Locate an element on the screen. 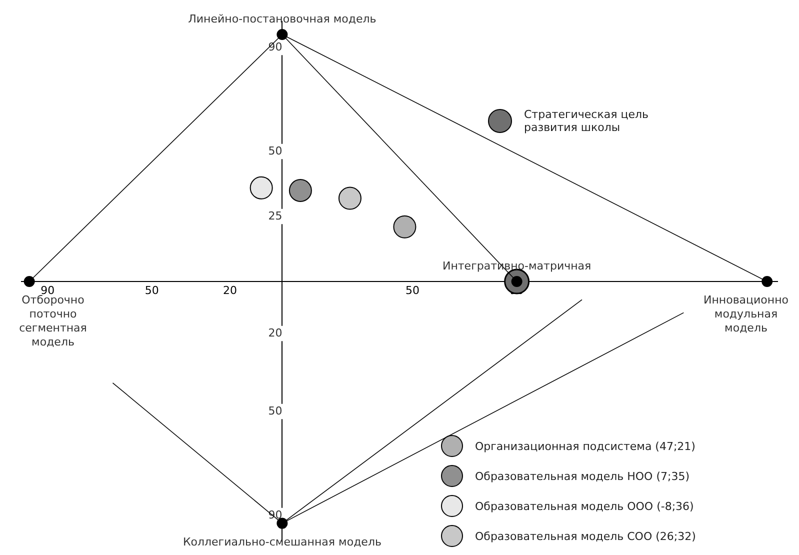  legend-label: Образовательная модель СОО (26;32) is located at coordinates (585, 536).